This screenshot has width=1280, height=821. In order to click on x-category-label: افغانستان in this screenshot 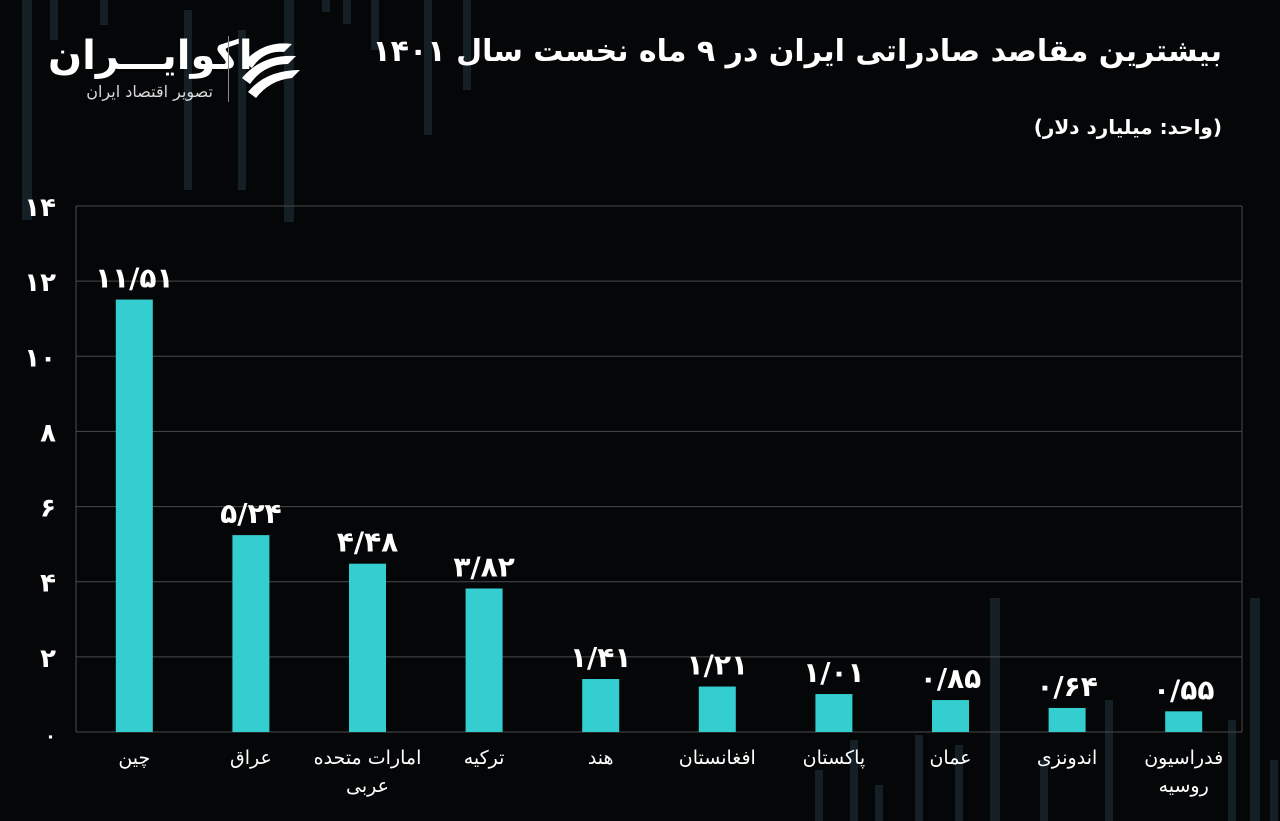, I will do `click(717, 758)`.